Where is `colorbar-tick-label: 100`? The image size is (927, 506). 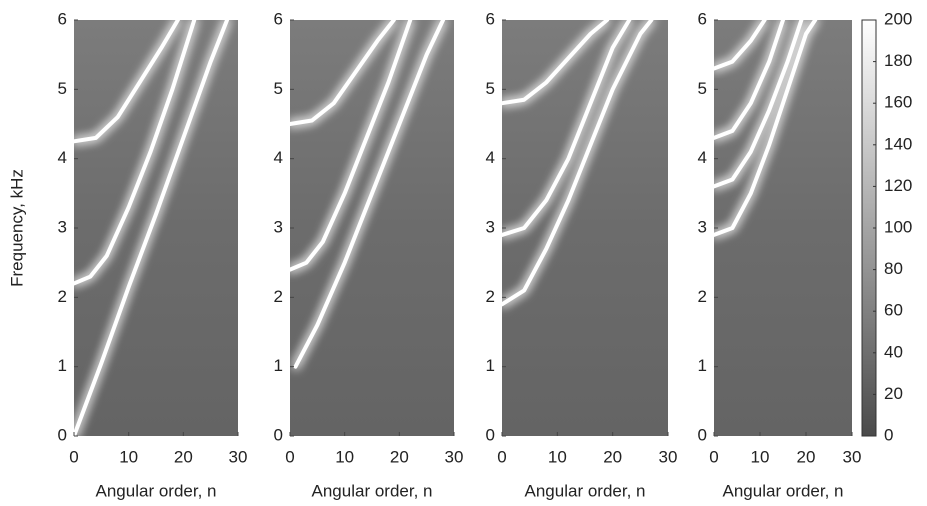
colorbar-tick-label: 100 is located at coordinates (898, 226).